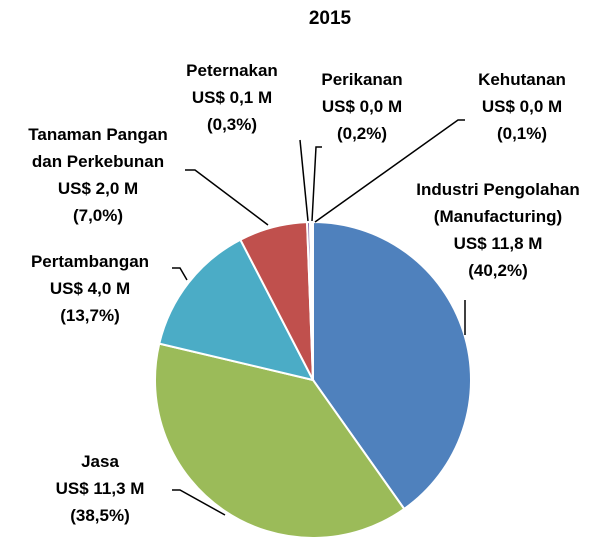 This screenshot has width=607, height=541. I want to click on value-label: (0,1%), so click(522, 133).